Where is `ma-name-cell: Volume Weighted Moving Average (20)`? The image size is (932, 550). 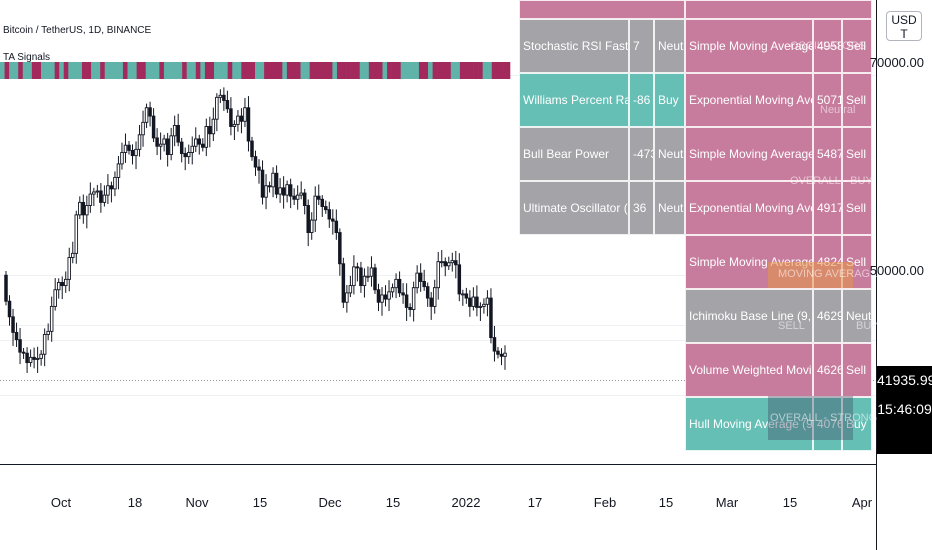 ma-name-cell: Volume Weighted Moving Average (20) is located at coordinates (749, 370).